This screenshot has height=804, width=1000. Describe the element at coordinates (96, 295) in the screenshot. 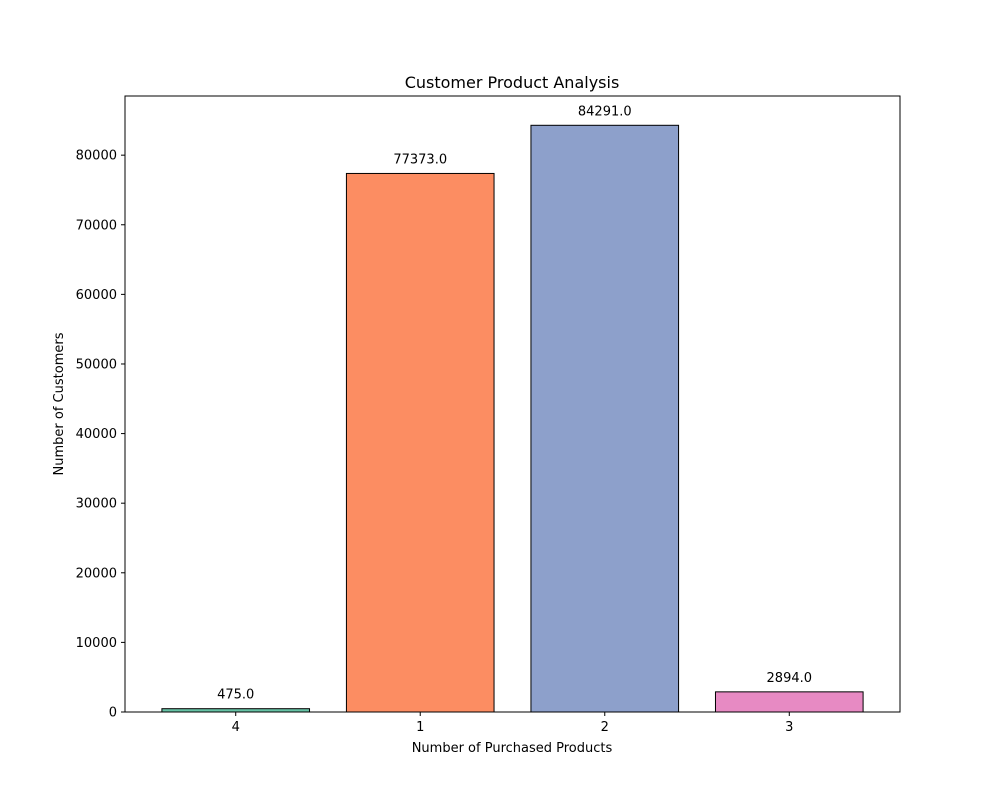

I see `y-tick-label: 60000` at that location.